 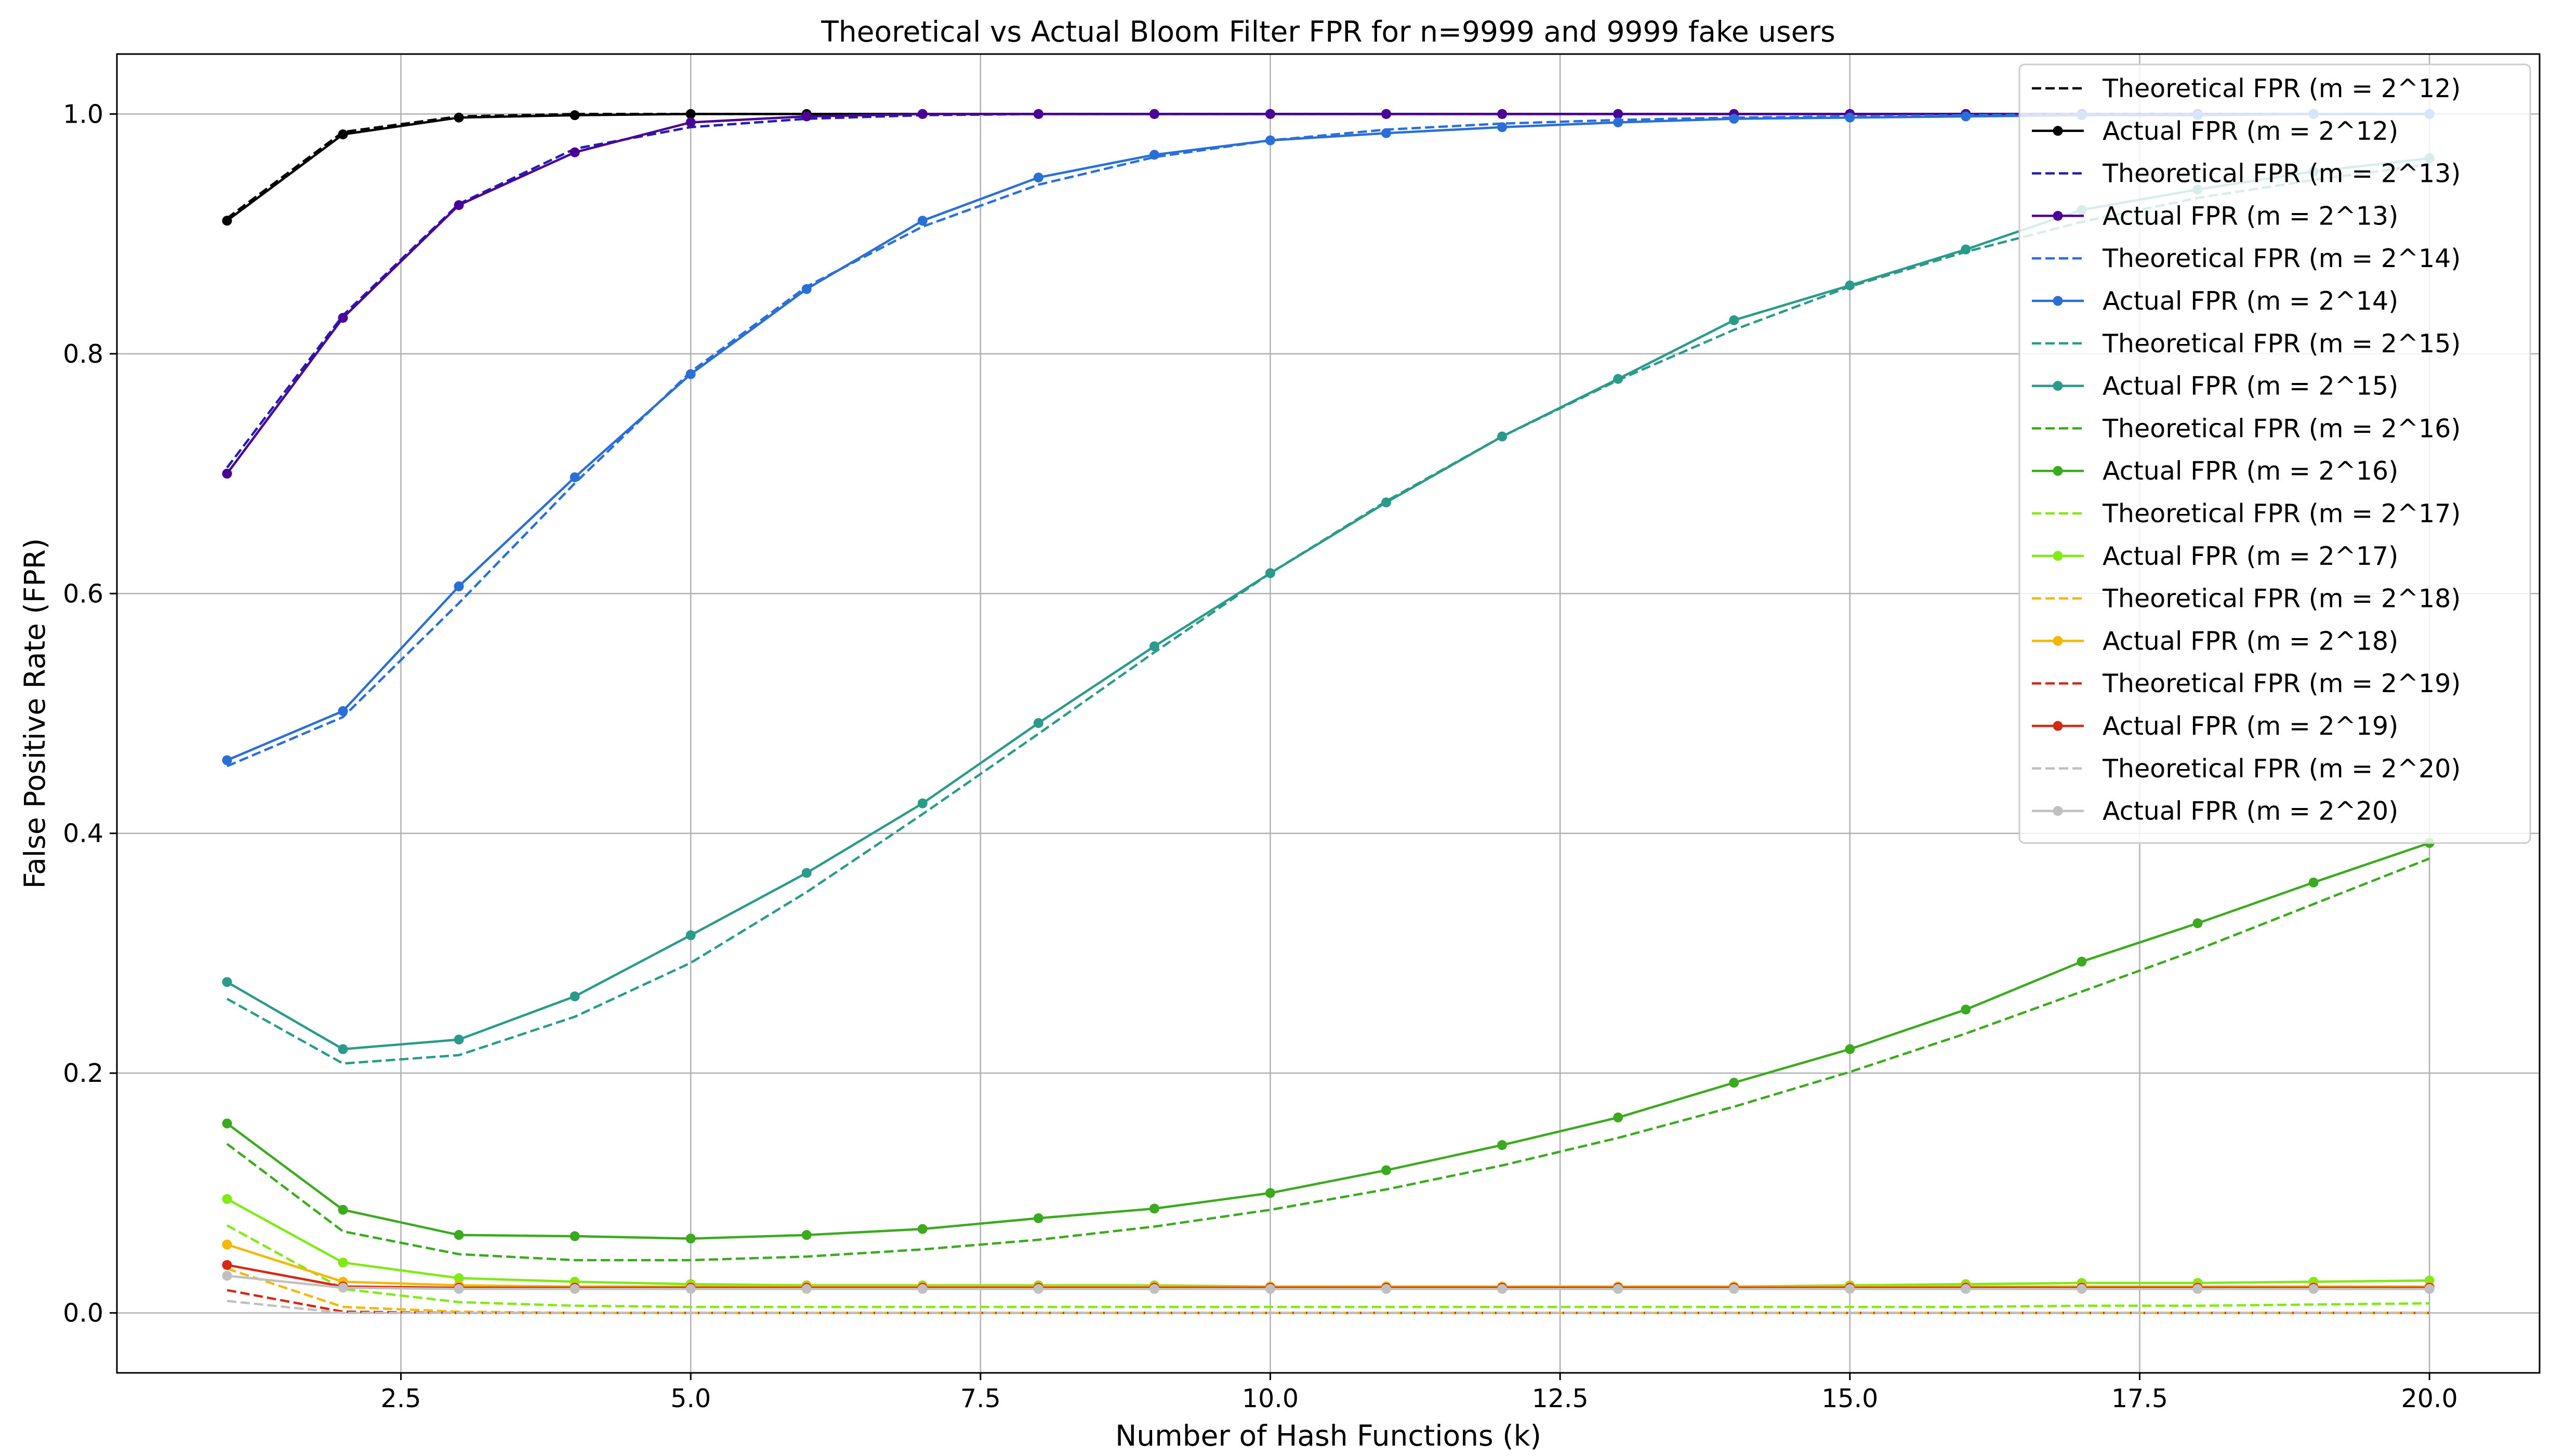 I want to click on legend-entry-label: Actual FPR (m = 2^15), so click(x=2250, y=387).